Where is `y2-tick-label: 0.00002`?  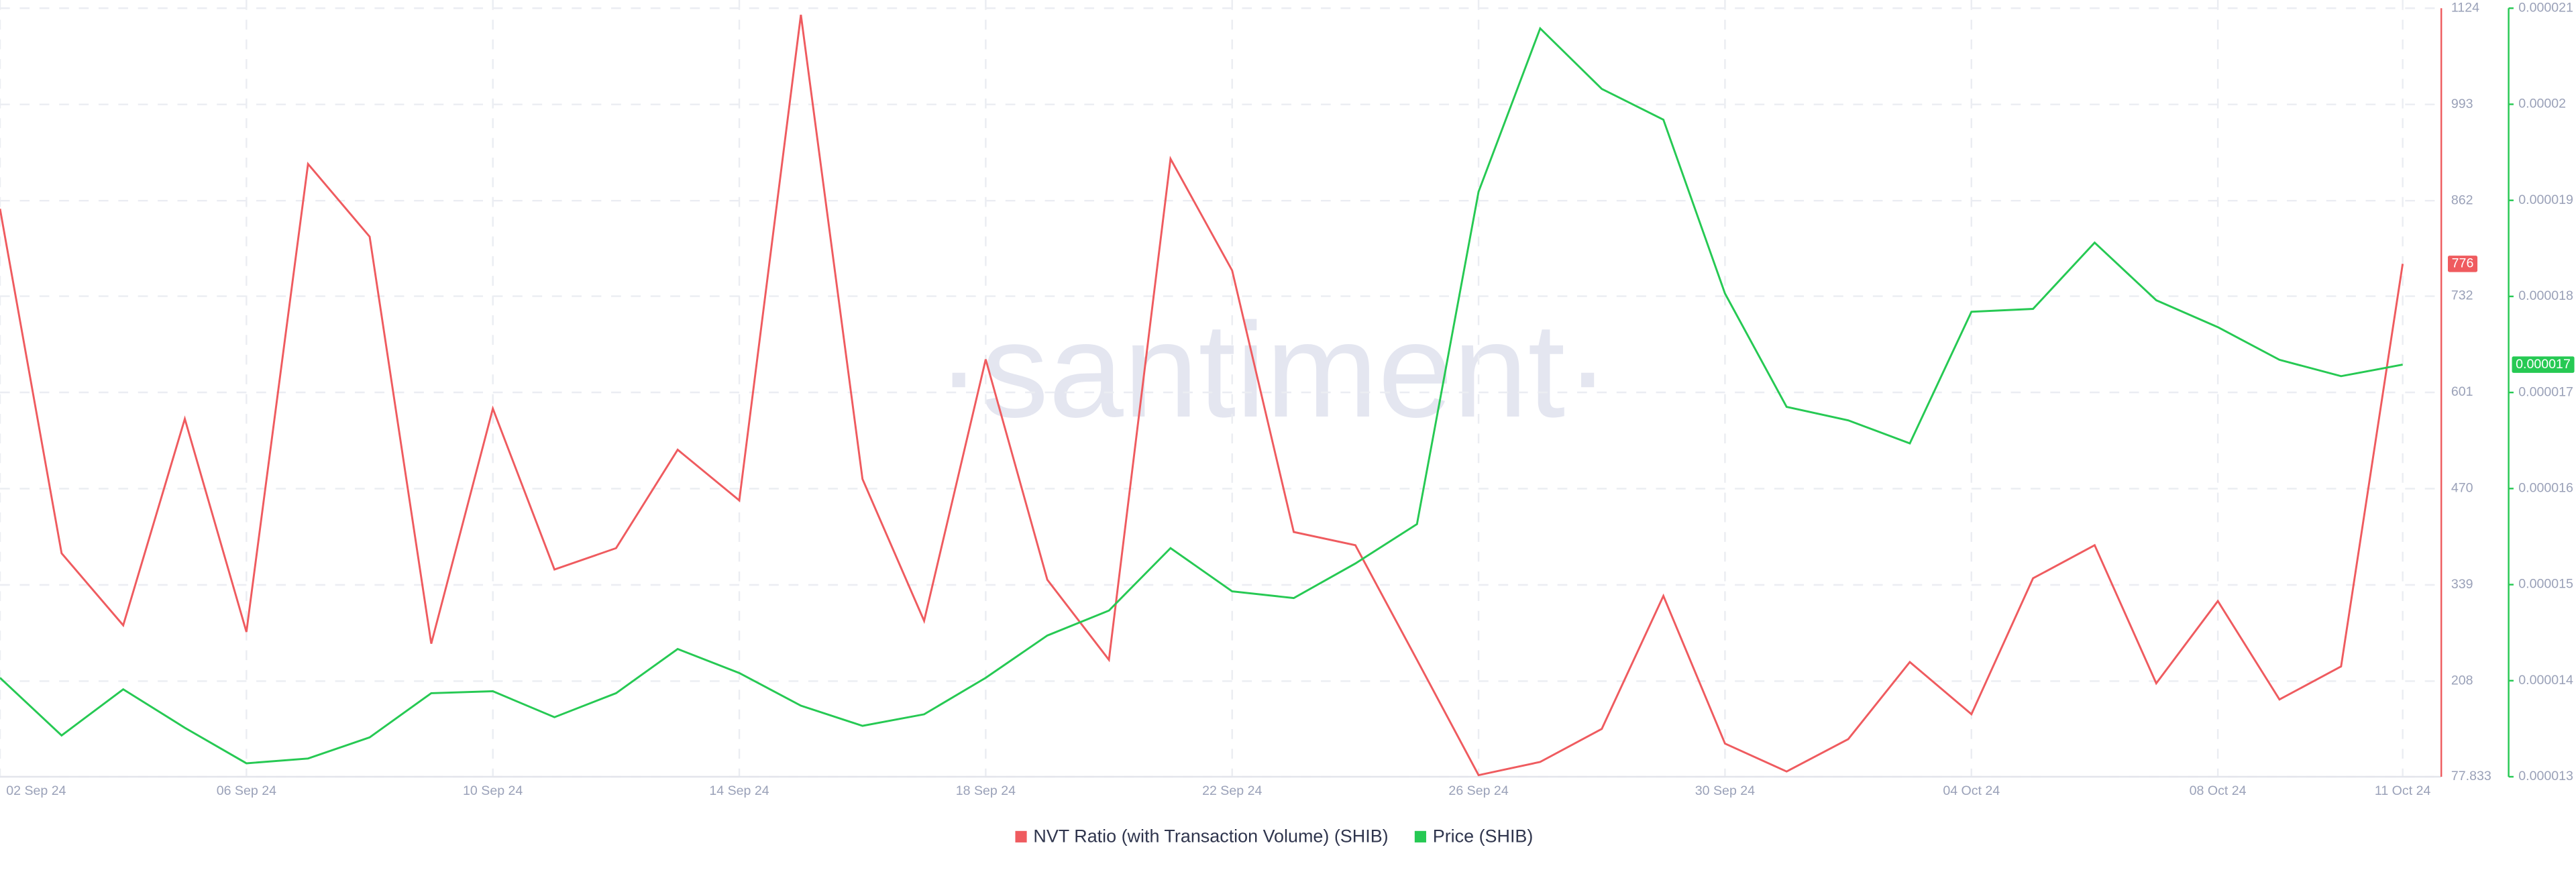 y2-tick-label: 0.00002 is located at coordinates (2542, 104).